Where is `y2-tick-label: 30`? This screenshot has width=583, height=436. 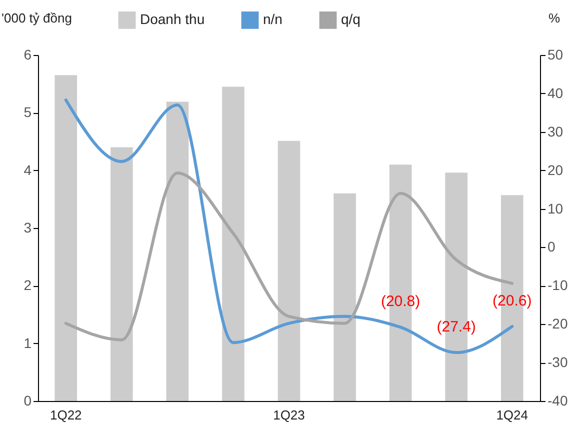
y2-tick-label: 30 is located at coordinates (556, 131).